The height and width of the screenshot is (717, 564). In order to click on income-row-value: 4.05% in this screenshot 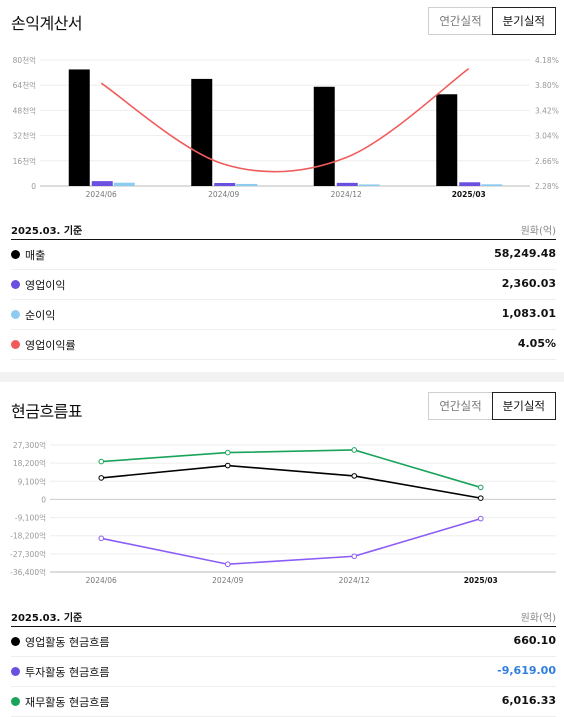, I will do `click(536, 343)`.